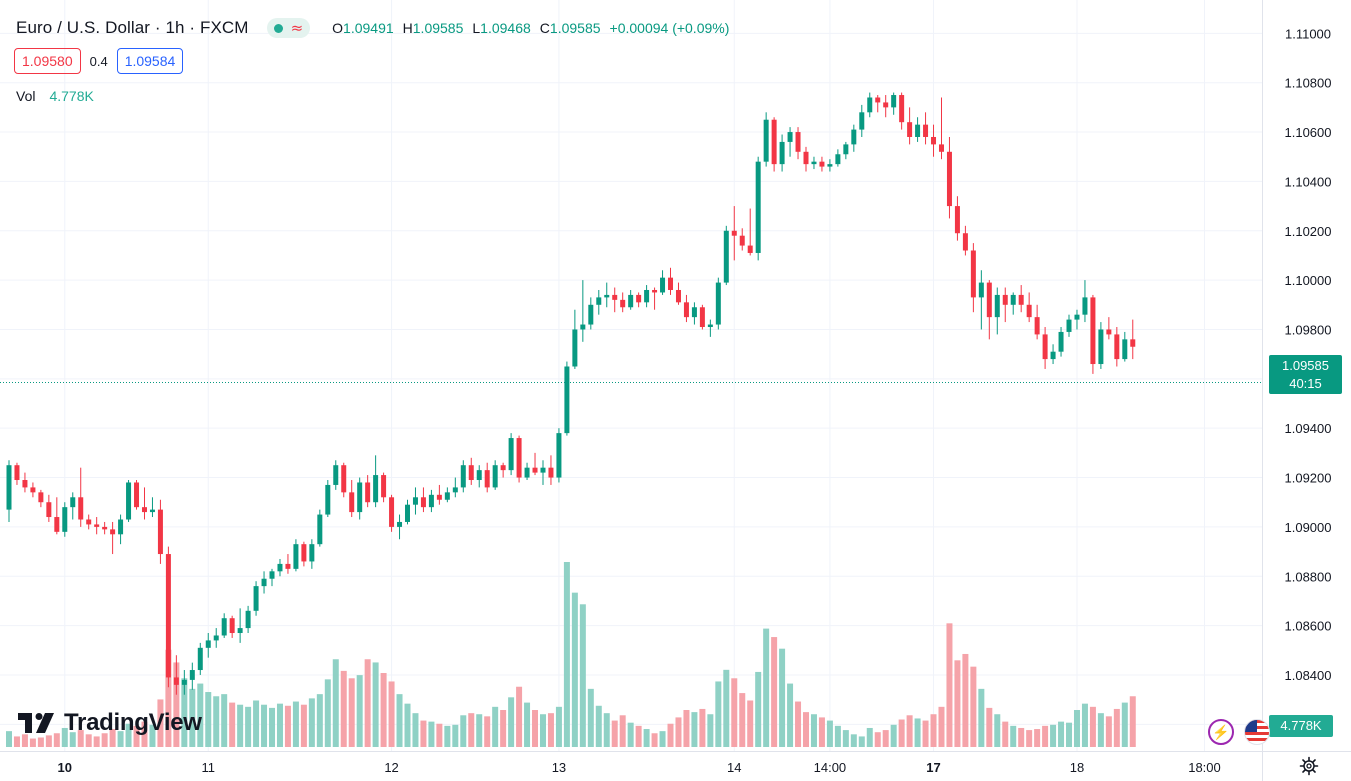 This screenshot has height=781, width=1351. What do you see at coordinates (1309, 766) in the screenshot?
I see `gear-icon` at bounding box center [1309, 766].